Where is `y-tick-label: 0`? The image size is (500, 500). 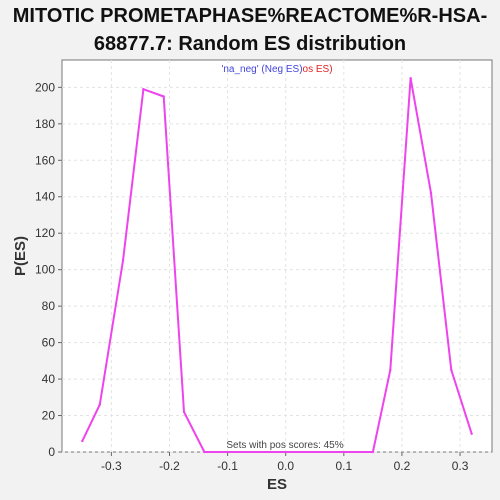 y-tick-label: 0 is located at coordinates (51, 452).